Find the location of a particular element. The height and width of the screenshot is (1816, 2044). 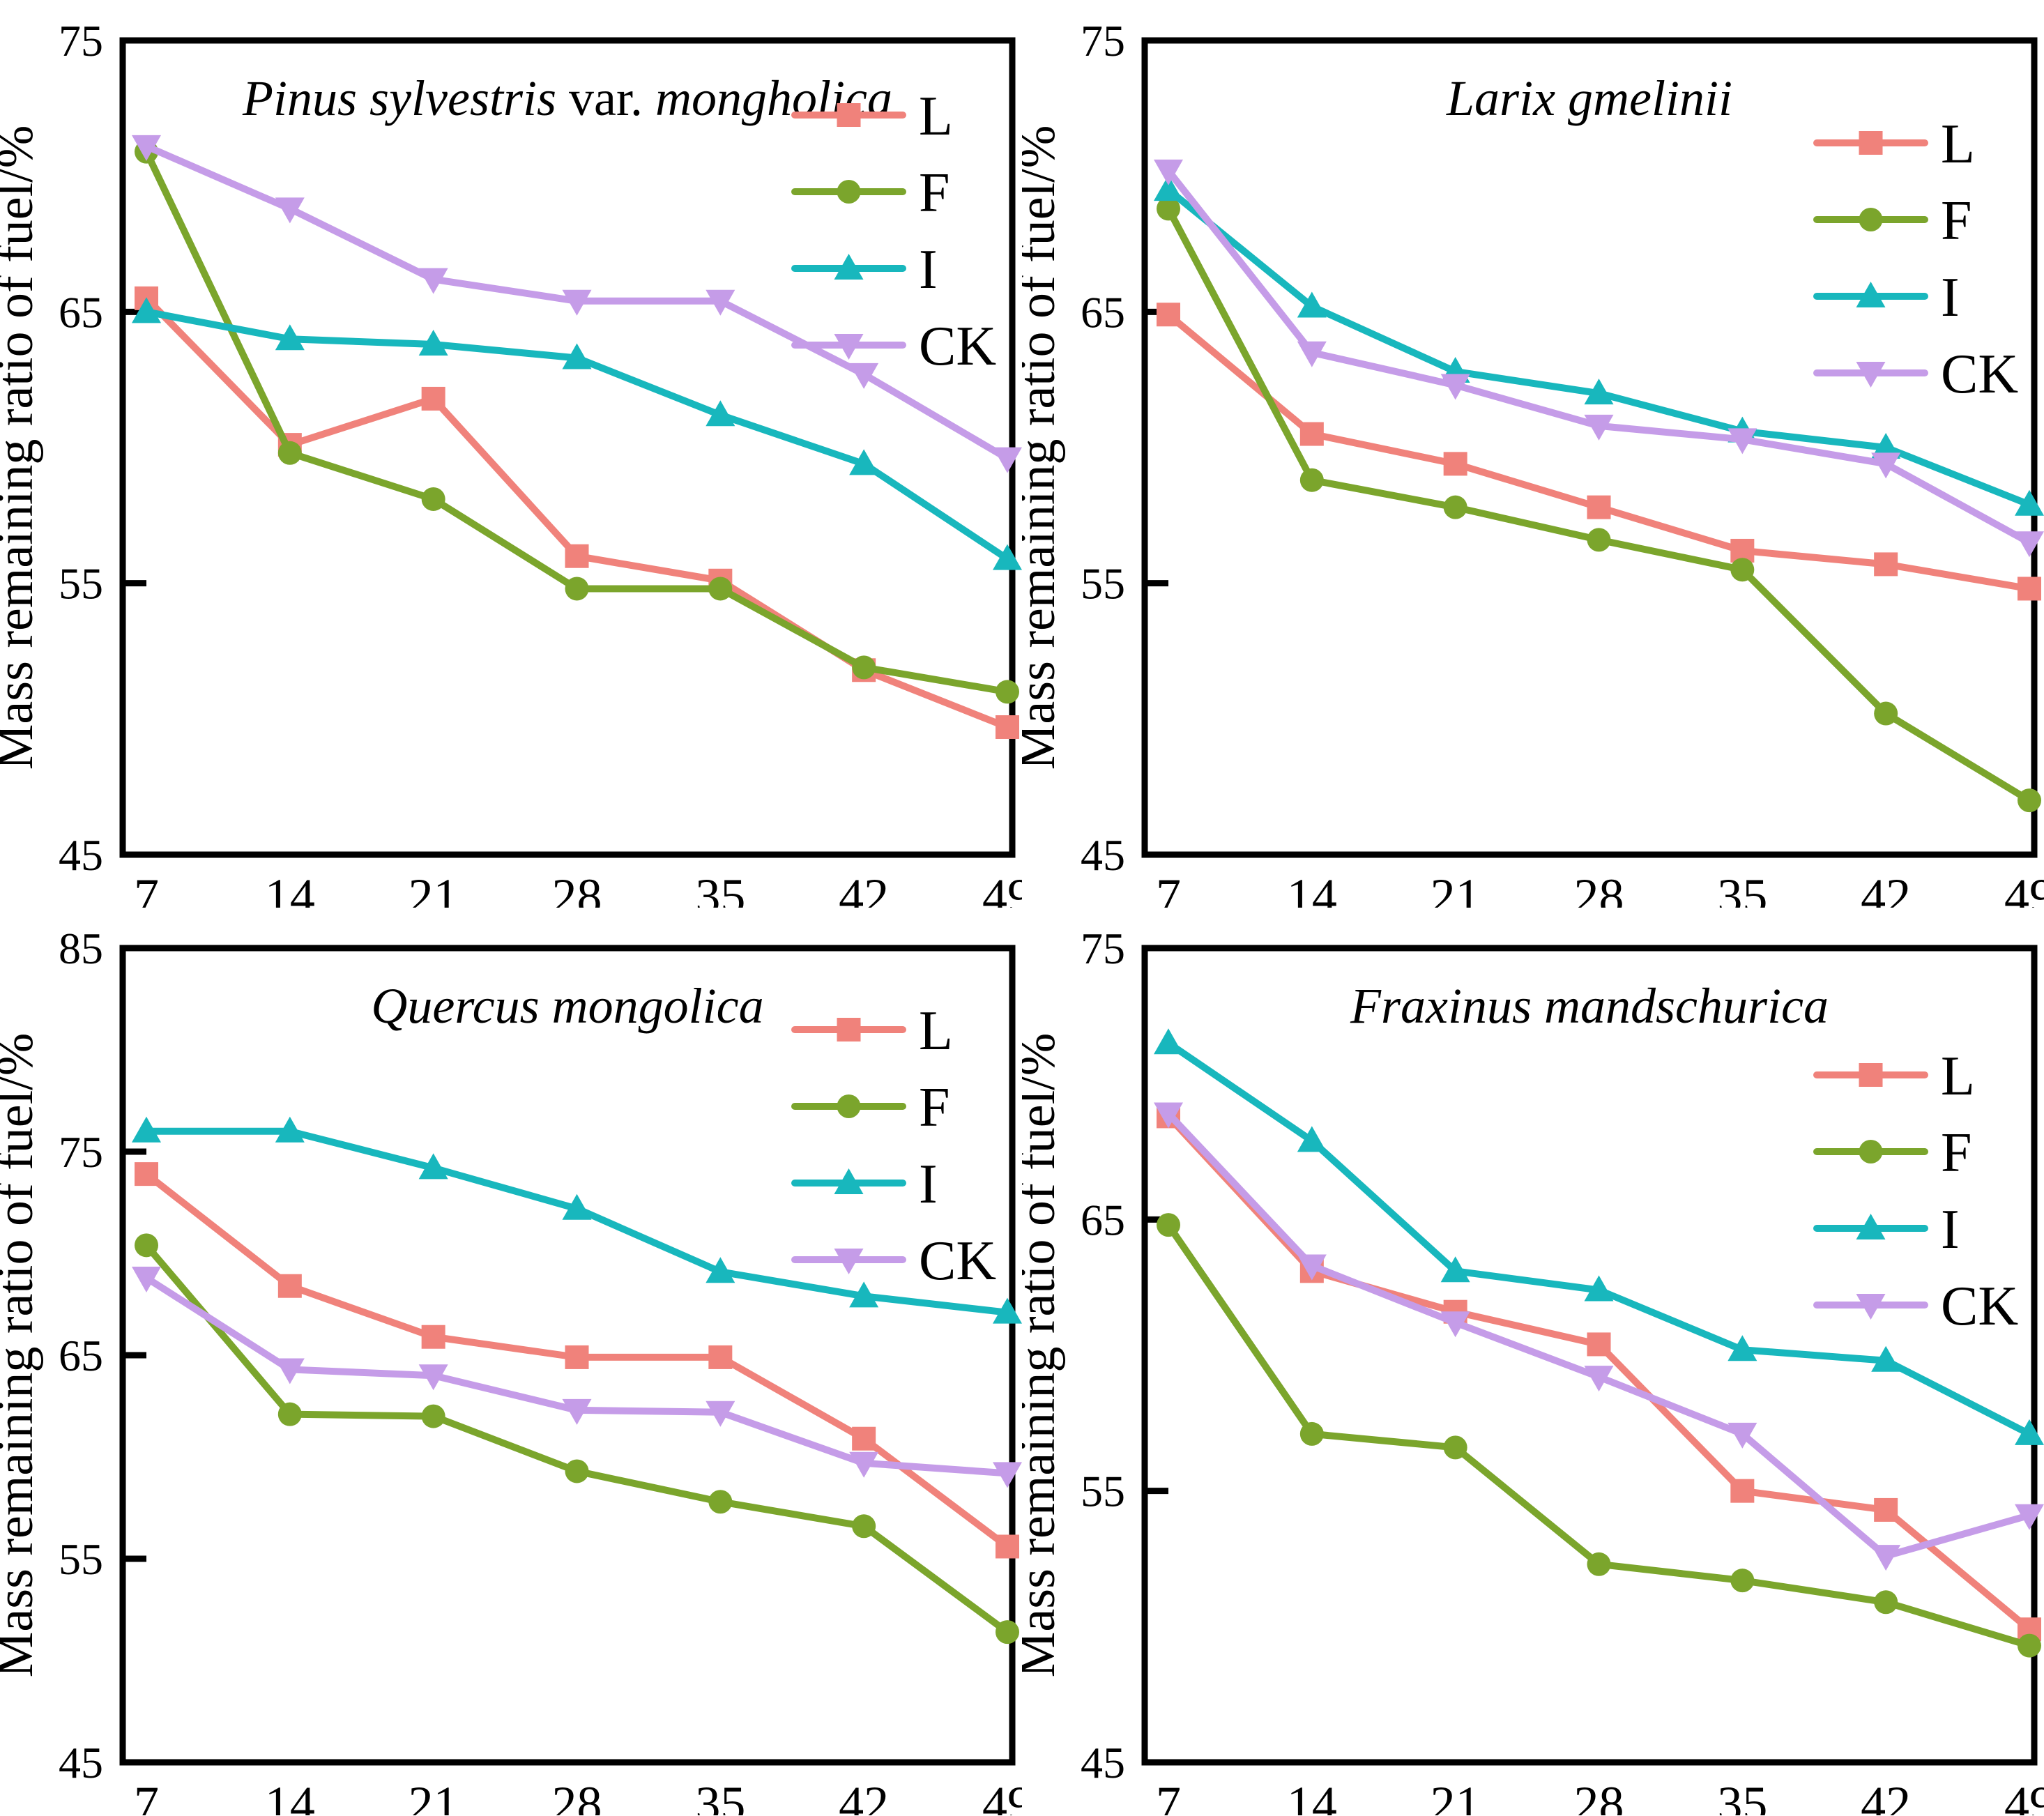

x-tick-label: 35 is located at coordinates (1742, 888).